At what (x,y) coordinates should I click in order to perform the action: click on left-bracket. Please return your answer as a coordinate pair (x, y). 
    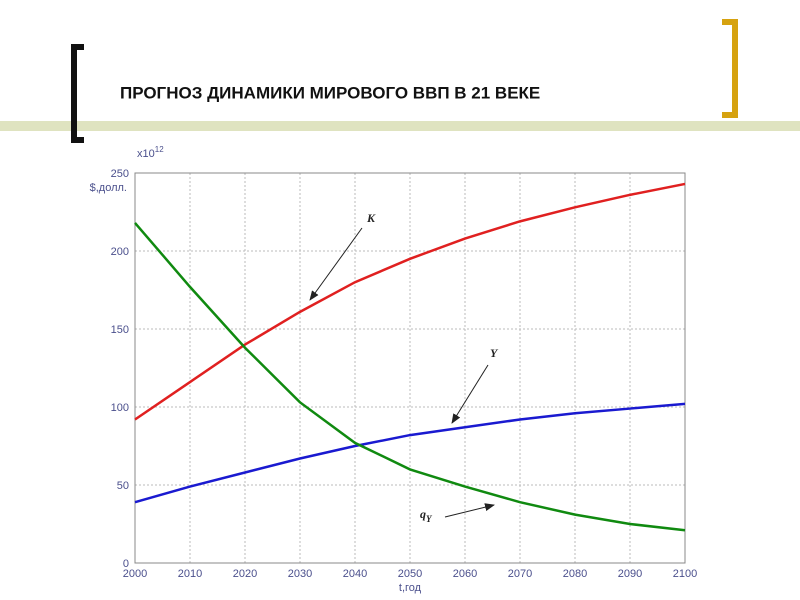
    Looking at the image, I should click on (77, 93).